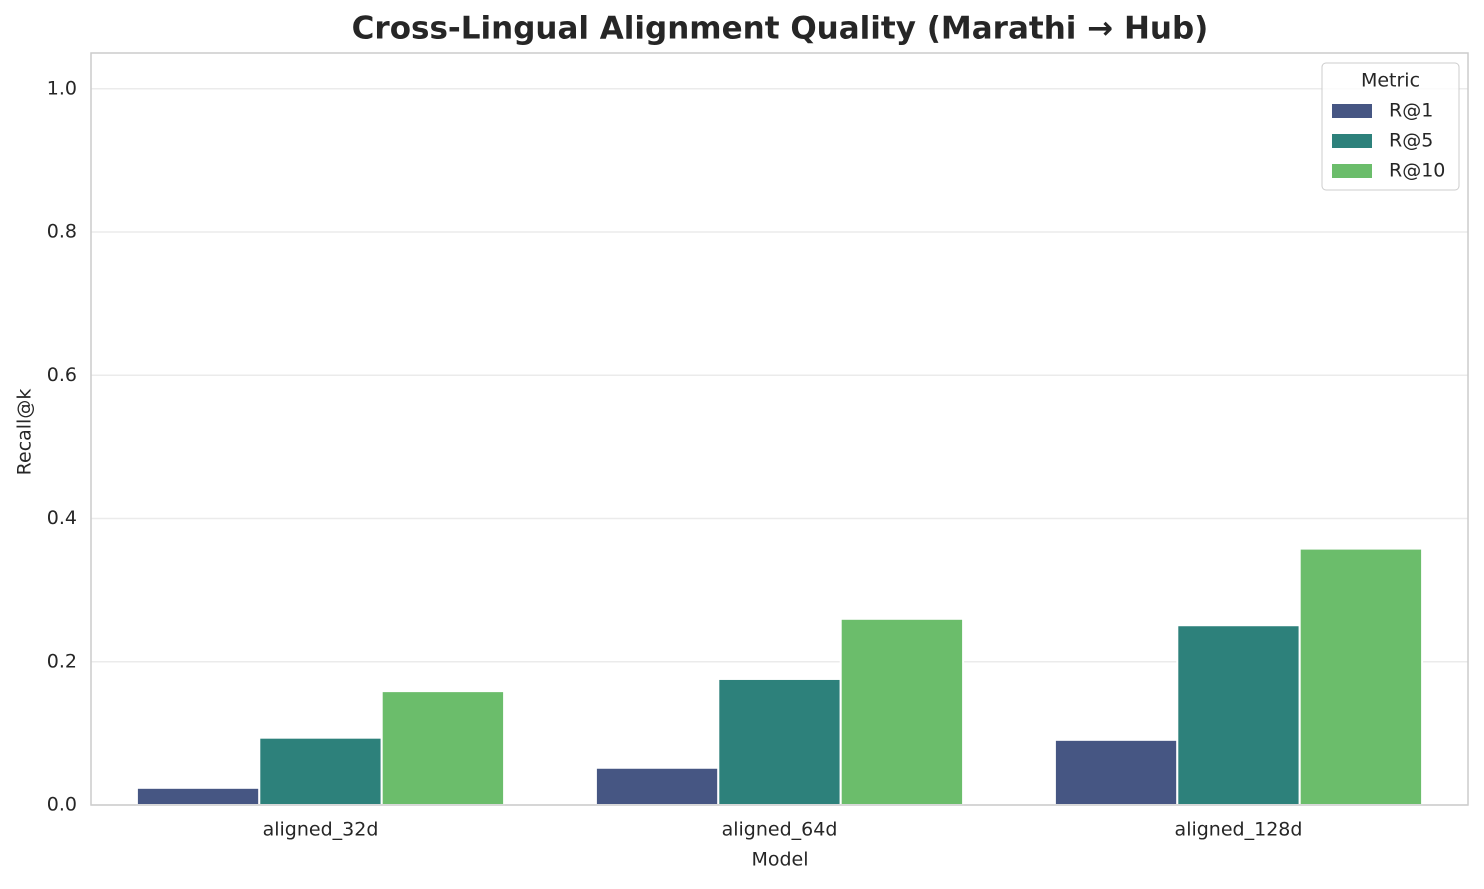  What do you see at coordinates (1411, 111) in the screenshot?
I see `legend-label: R@1` at bounding box center [1411, 111].